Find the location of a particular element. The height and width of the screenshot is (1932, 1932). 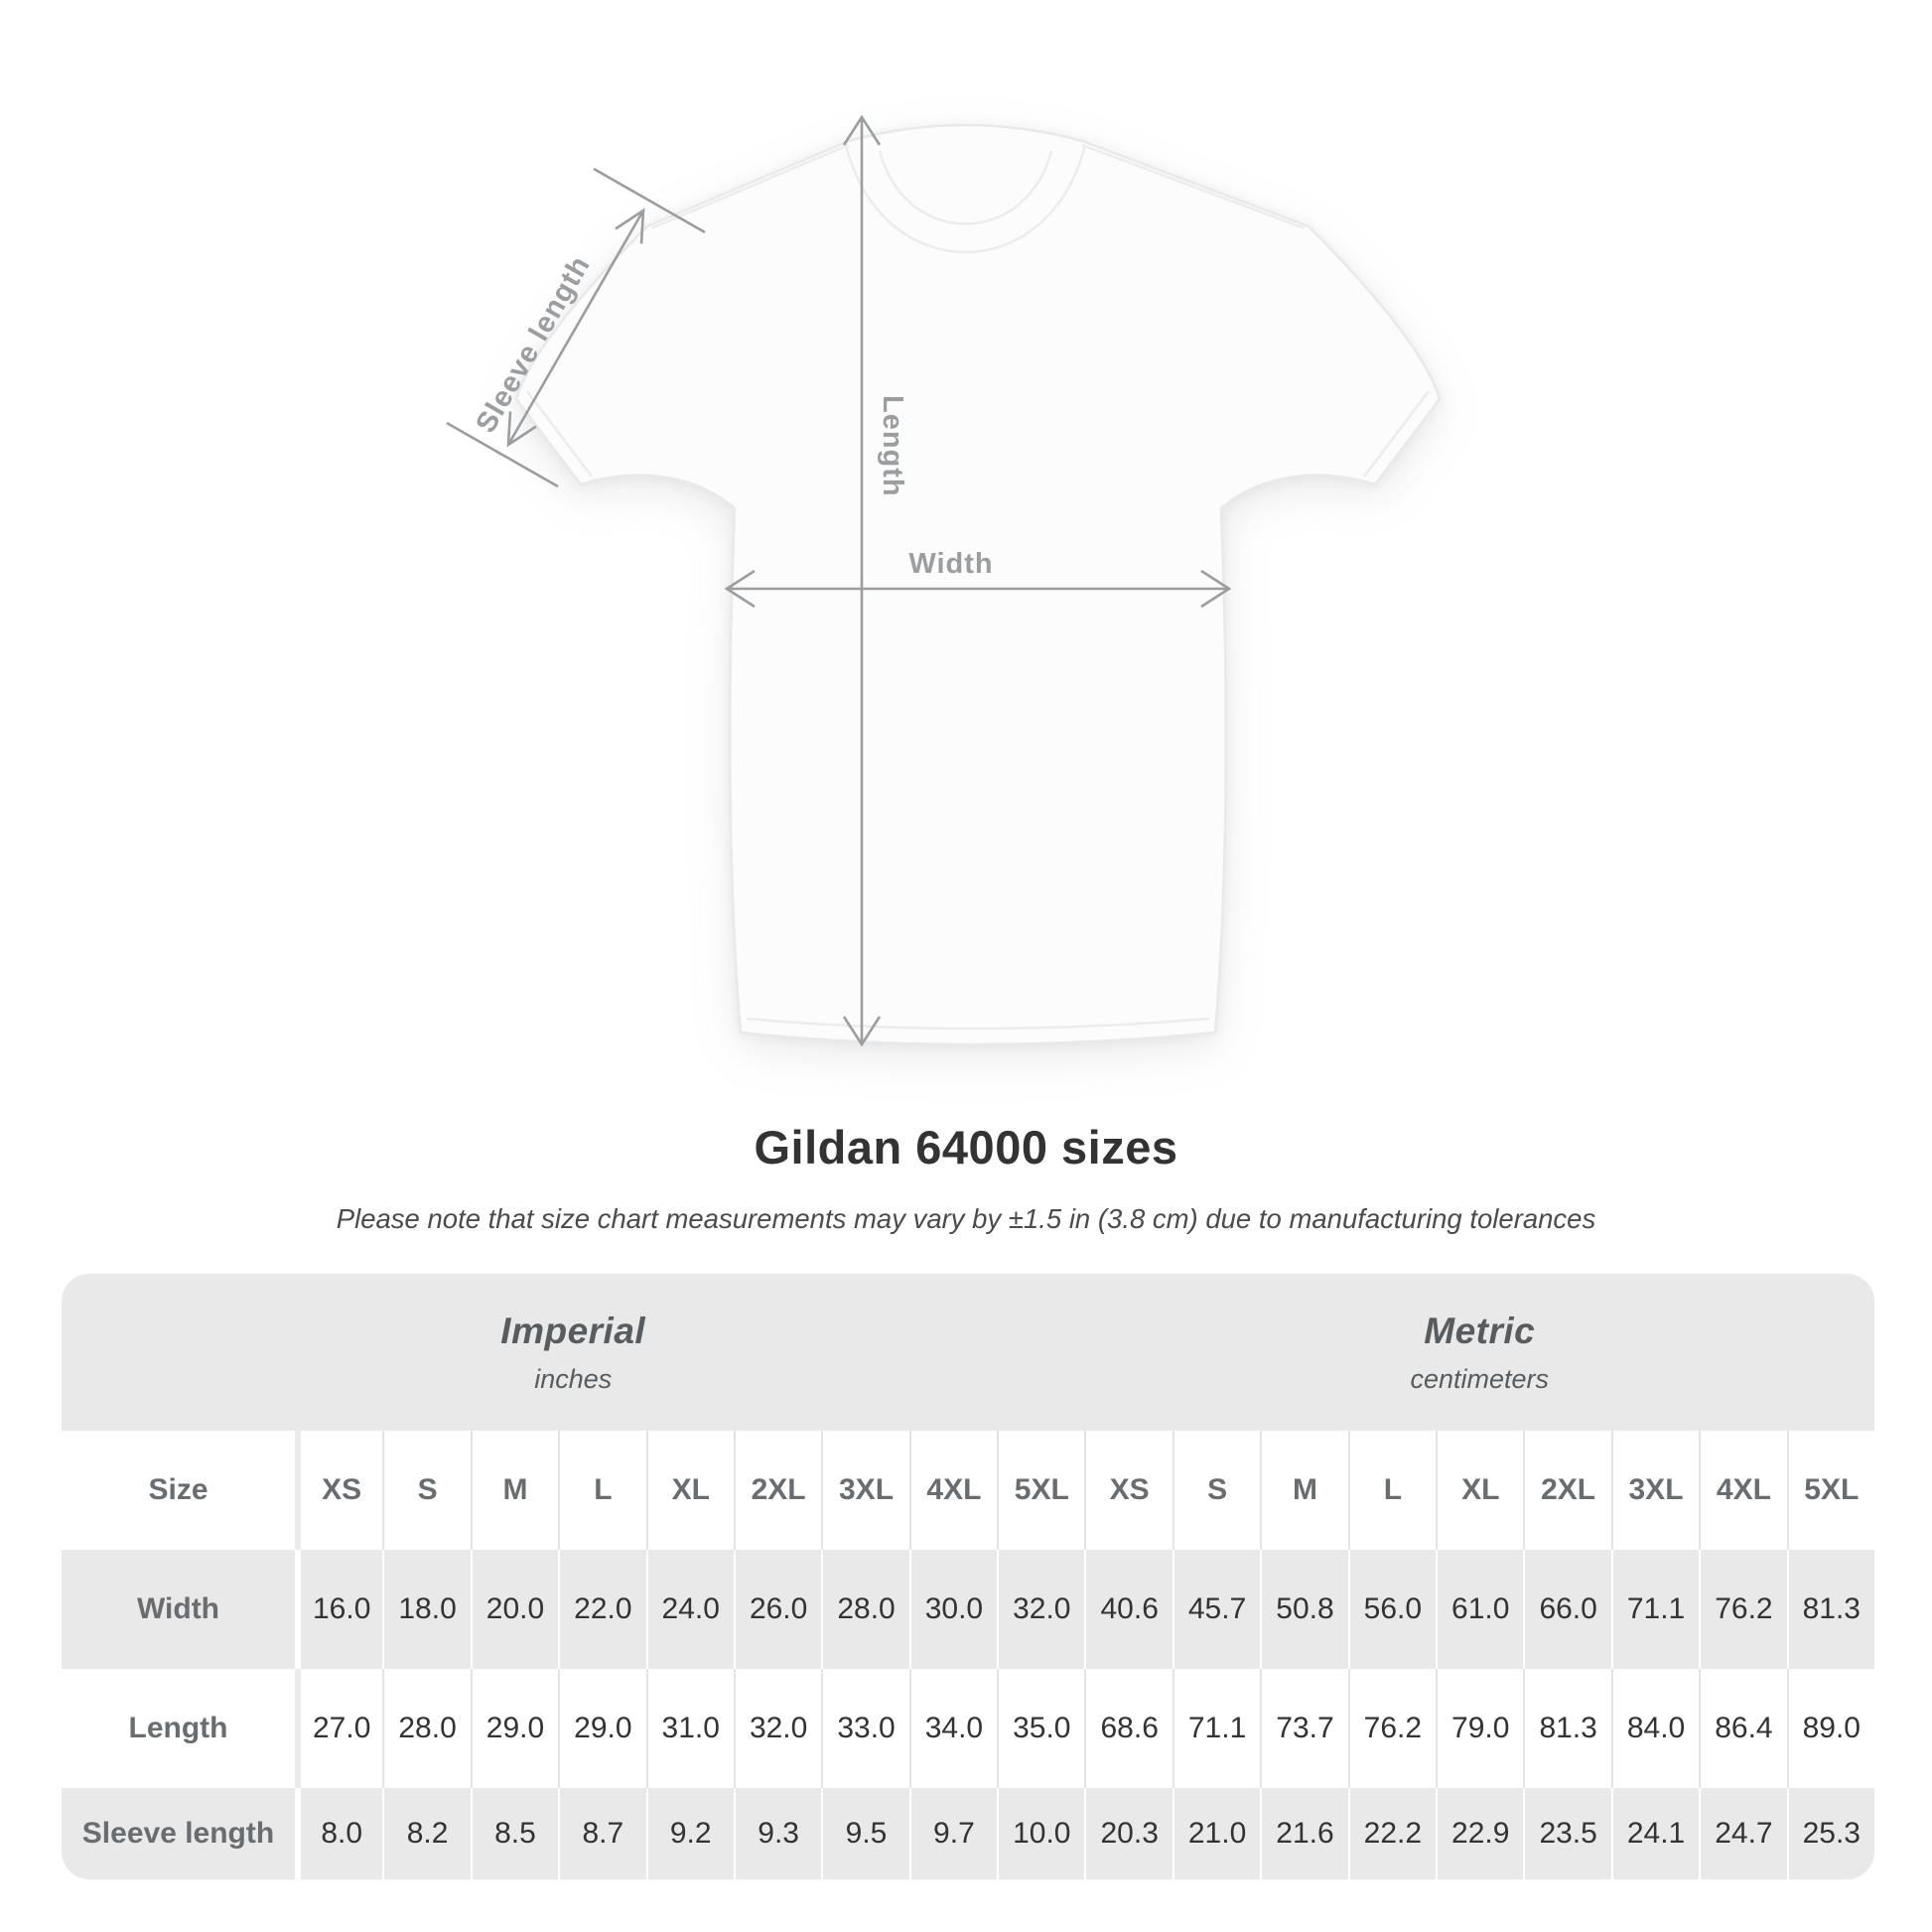

width-arrow is located at coordinates (978, 589).